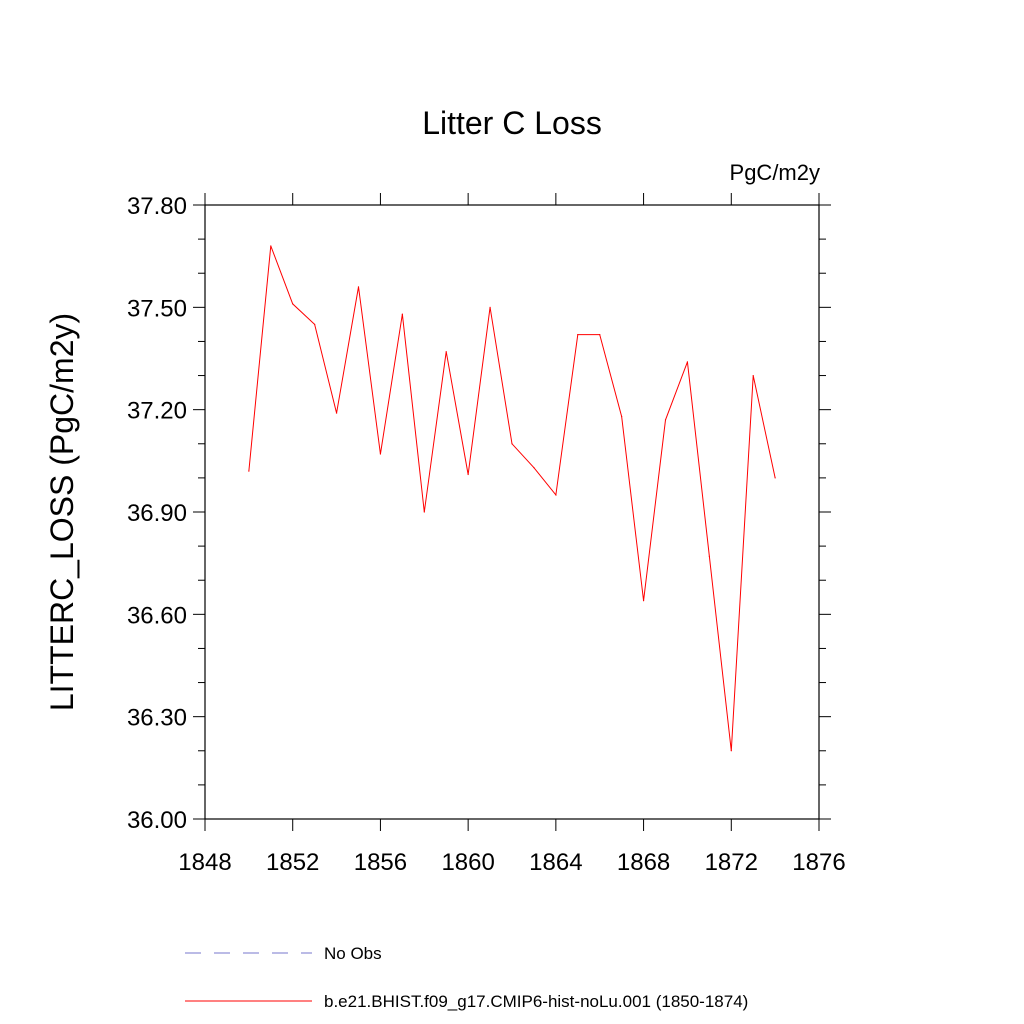 This screenshot has width=1024, height=1024. I want to click on x-tick-label: 1852, so click(292, 862).